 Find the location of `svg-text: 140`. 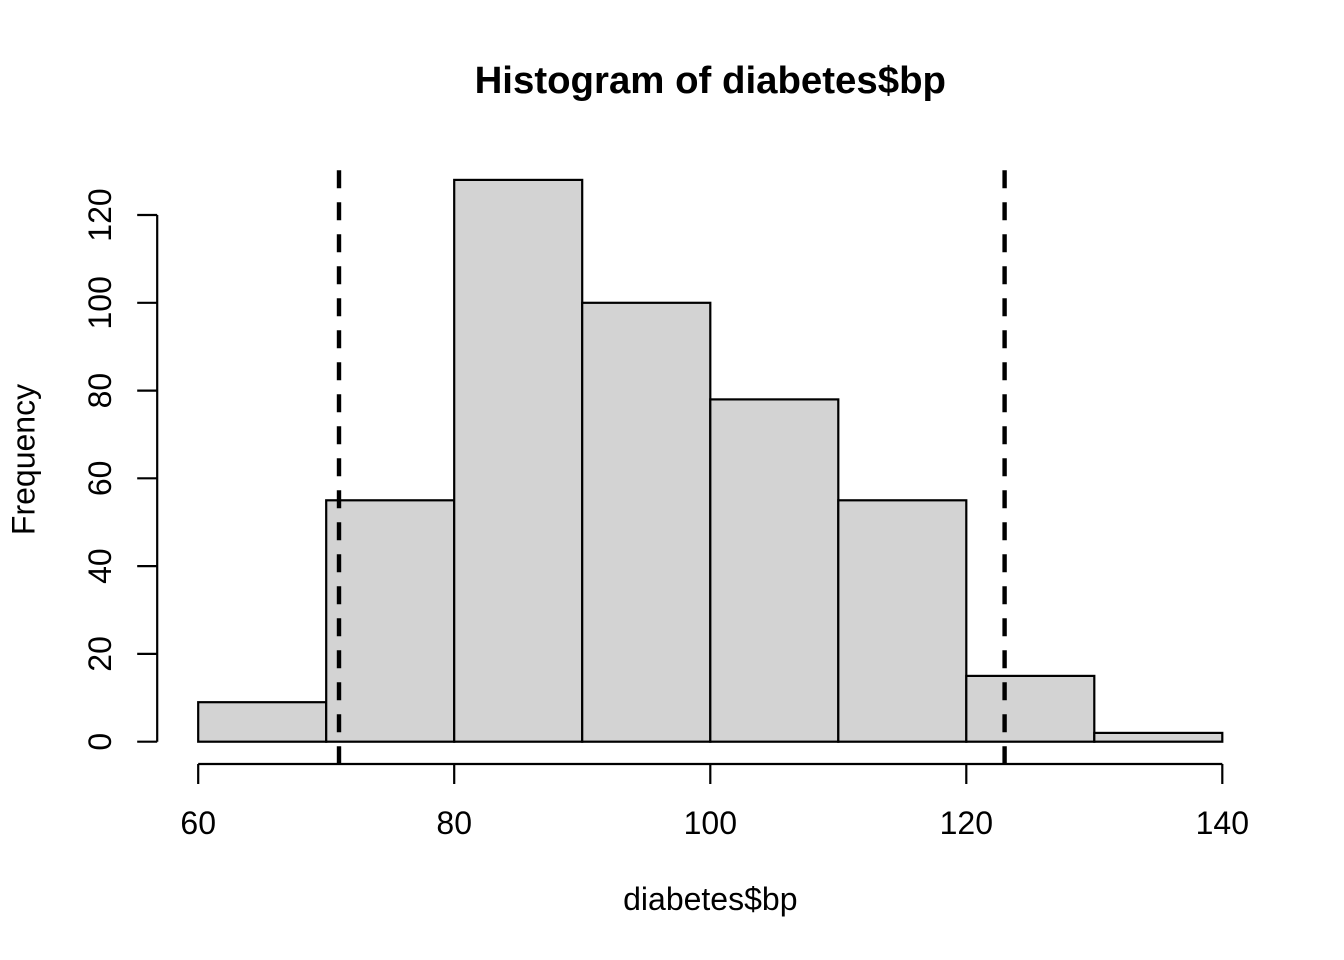

svg-text: 140 is located at coordinates (1222, 823).